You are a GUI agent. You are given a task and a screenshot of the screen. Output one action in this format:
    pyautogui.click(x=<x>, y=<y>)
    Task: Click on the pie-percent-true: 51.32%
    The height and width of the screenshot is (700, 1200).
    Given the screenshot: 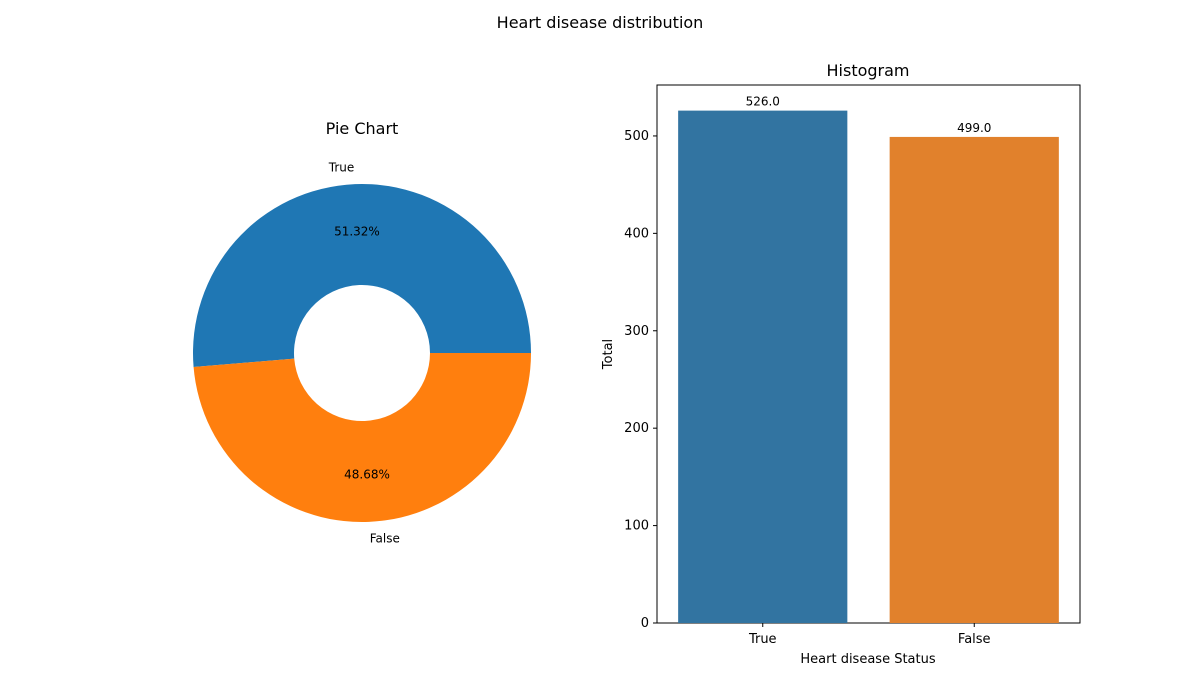 What is the action you would take?
    pyautogui.click(x=357, y=231)
    